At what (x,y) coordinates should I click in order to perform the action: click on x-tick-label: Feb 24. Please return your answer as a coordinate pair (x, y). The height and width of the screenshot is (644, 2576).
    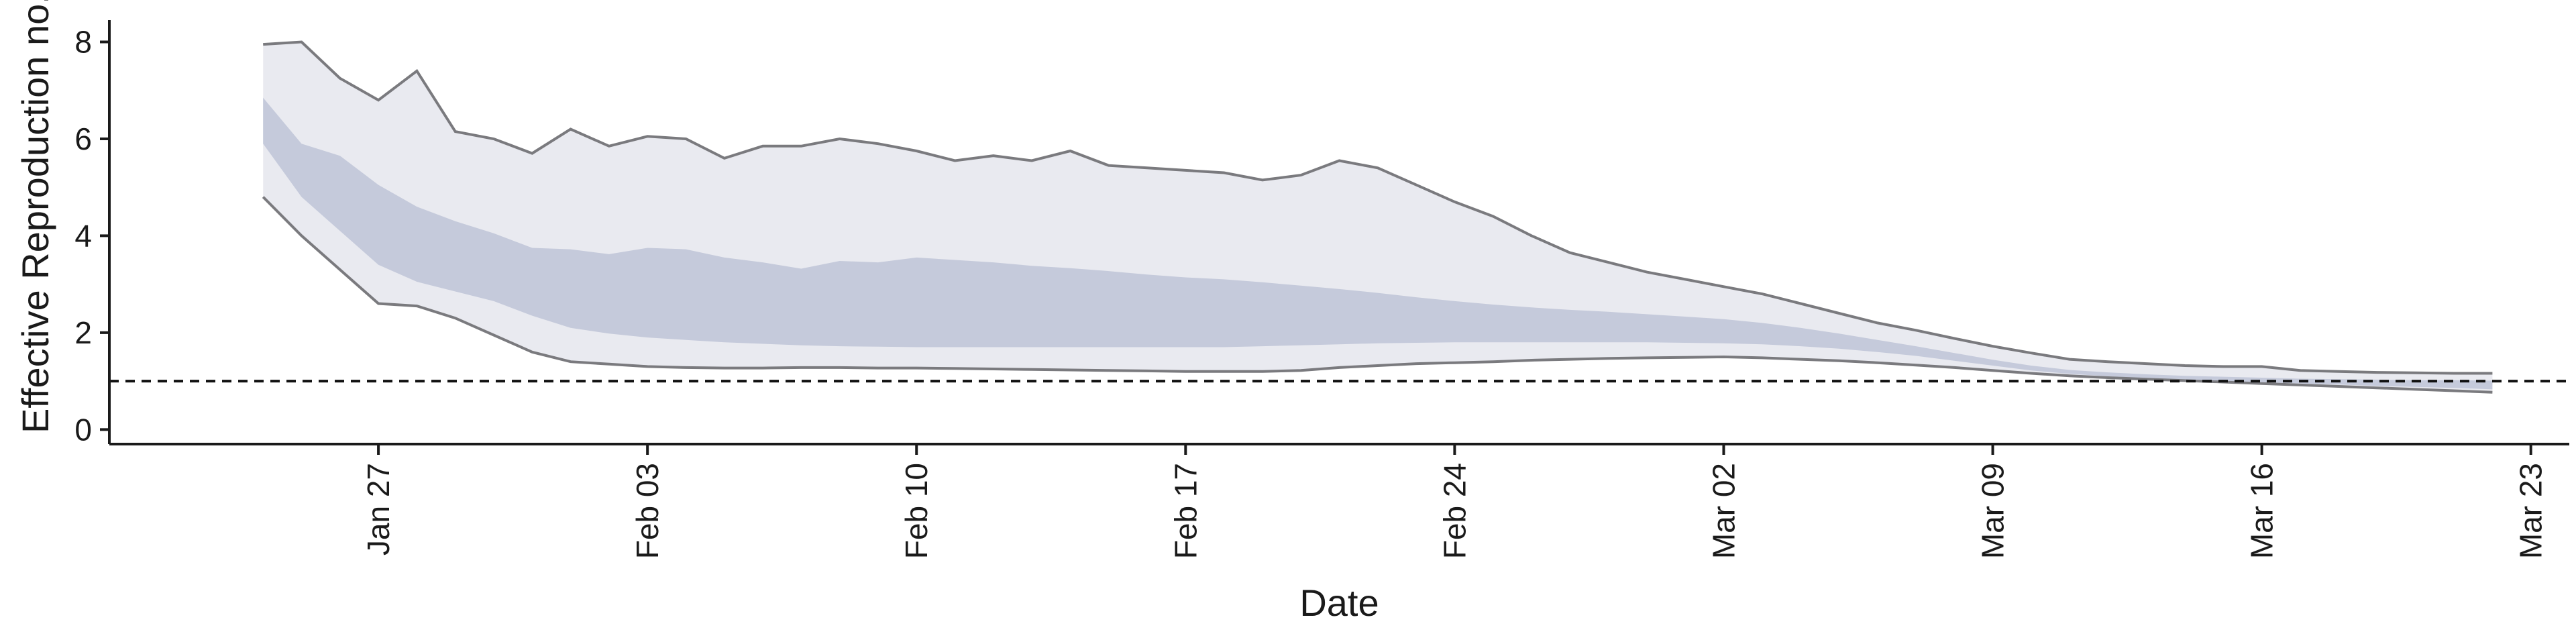
    Looking at the image, I should click on (1454, 511).